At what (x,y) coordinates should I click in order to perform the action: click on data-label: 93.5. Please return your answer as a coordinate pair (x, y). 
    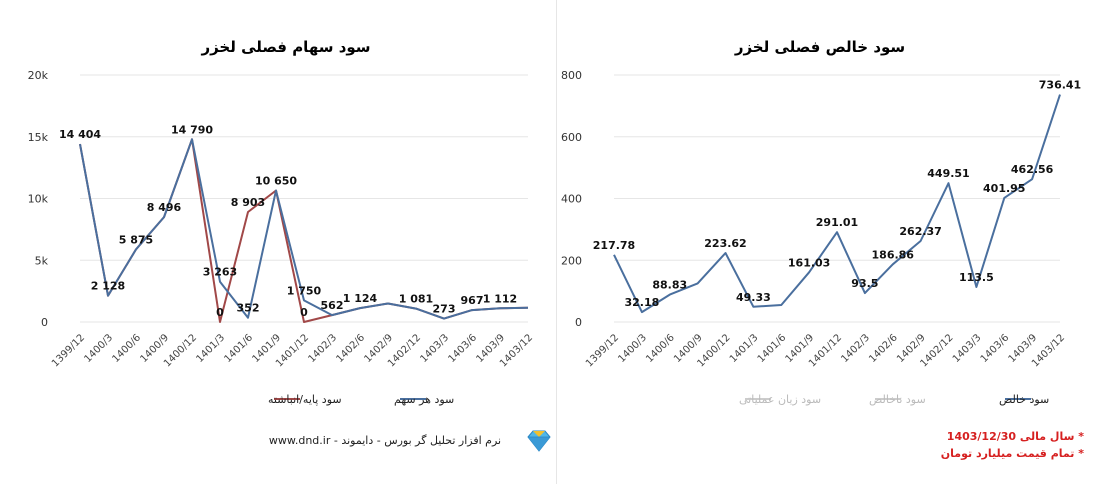
    Looking at the image, I should click on (864, 283).